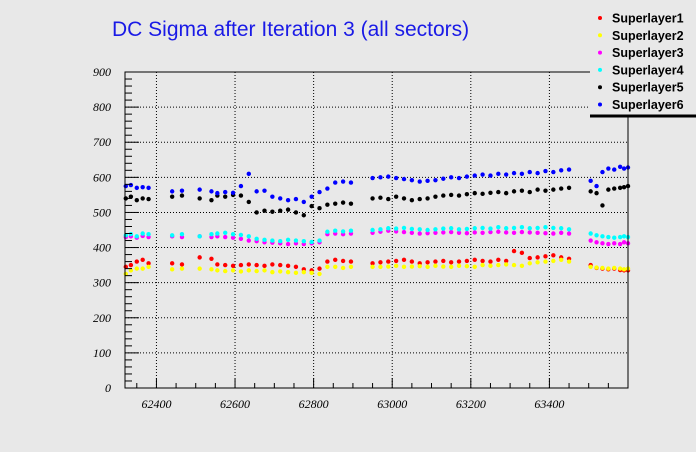 Image resolution: width=696 pixels, height=452 pixels. What do you see at coordinates (648, 53) in the screenshot?
I see `legend-label: Superlayer3` at bounding box center [648, 53].